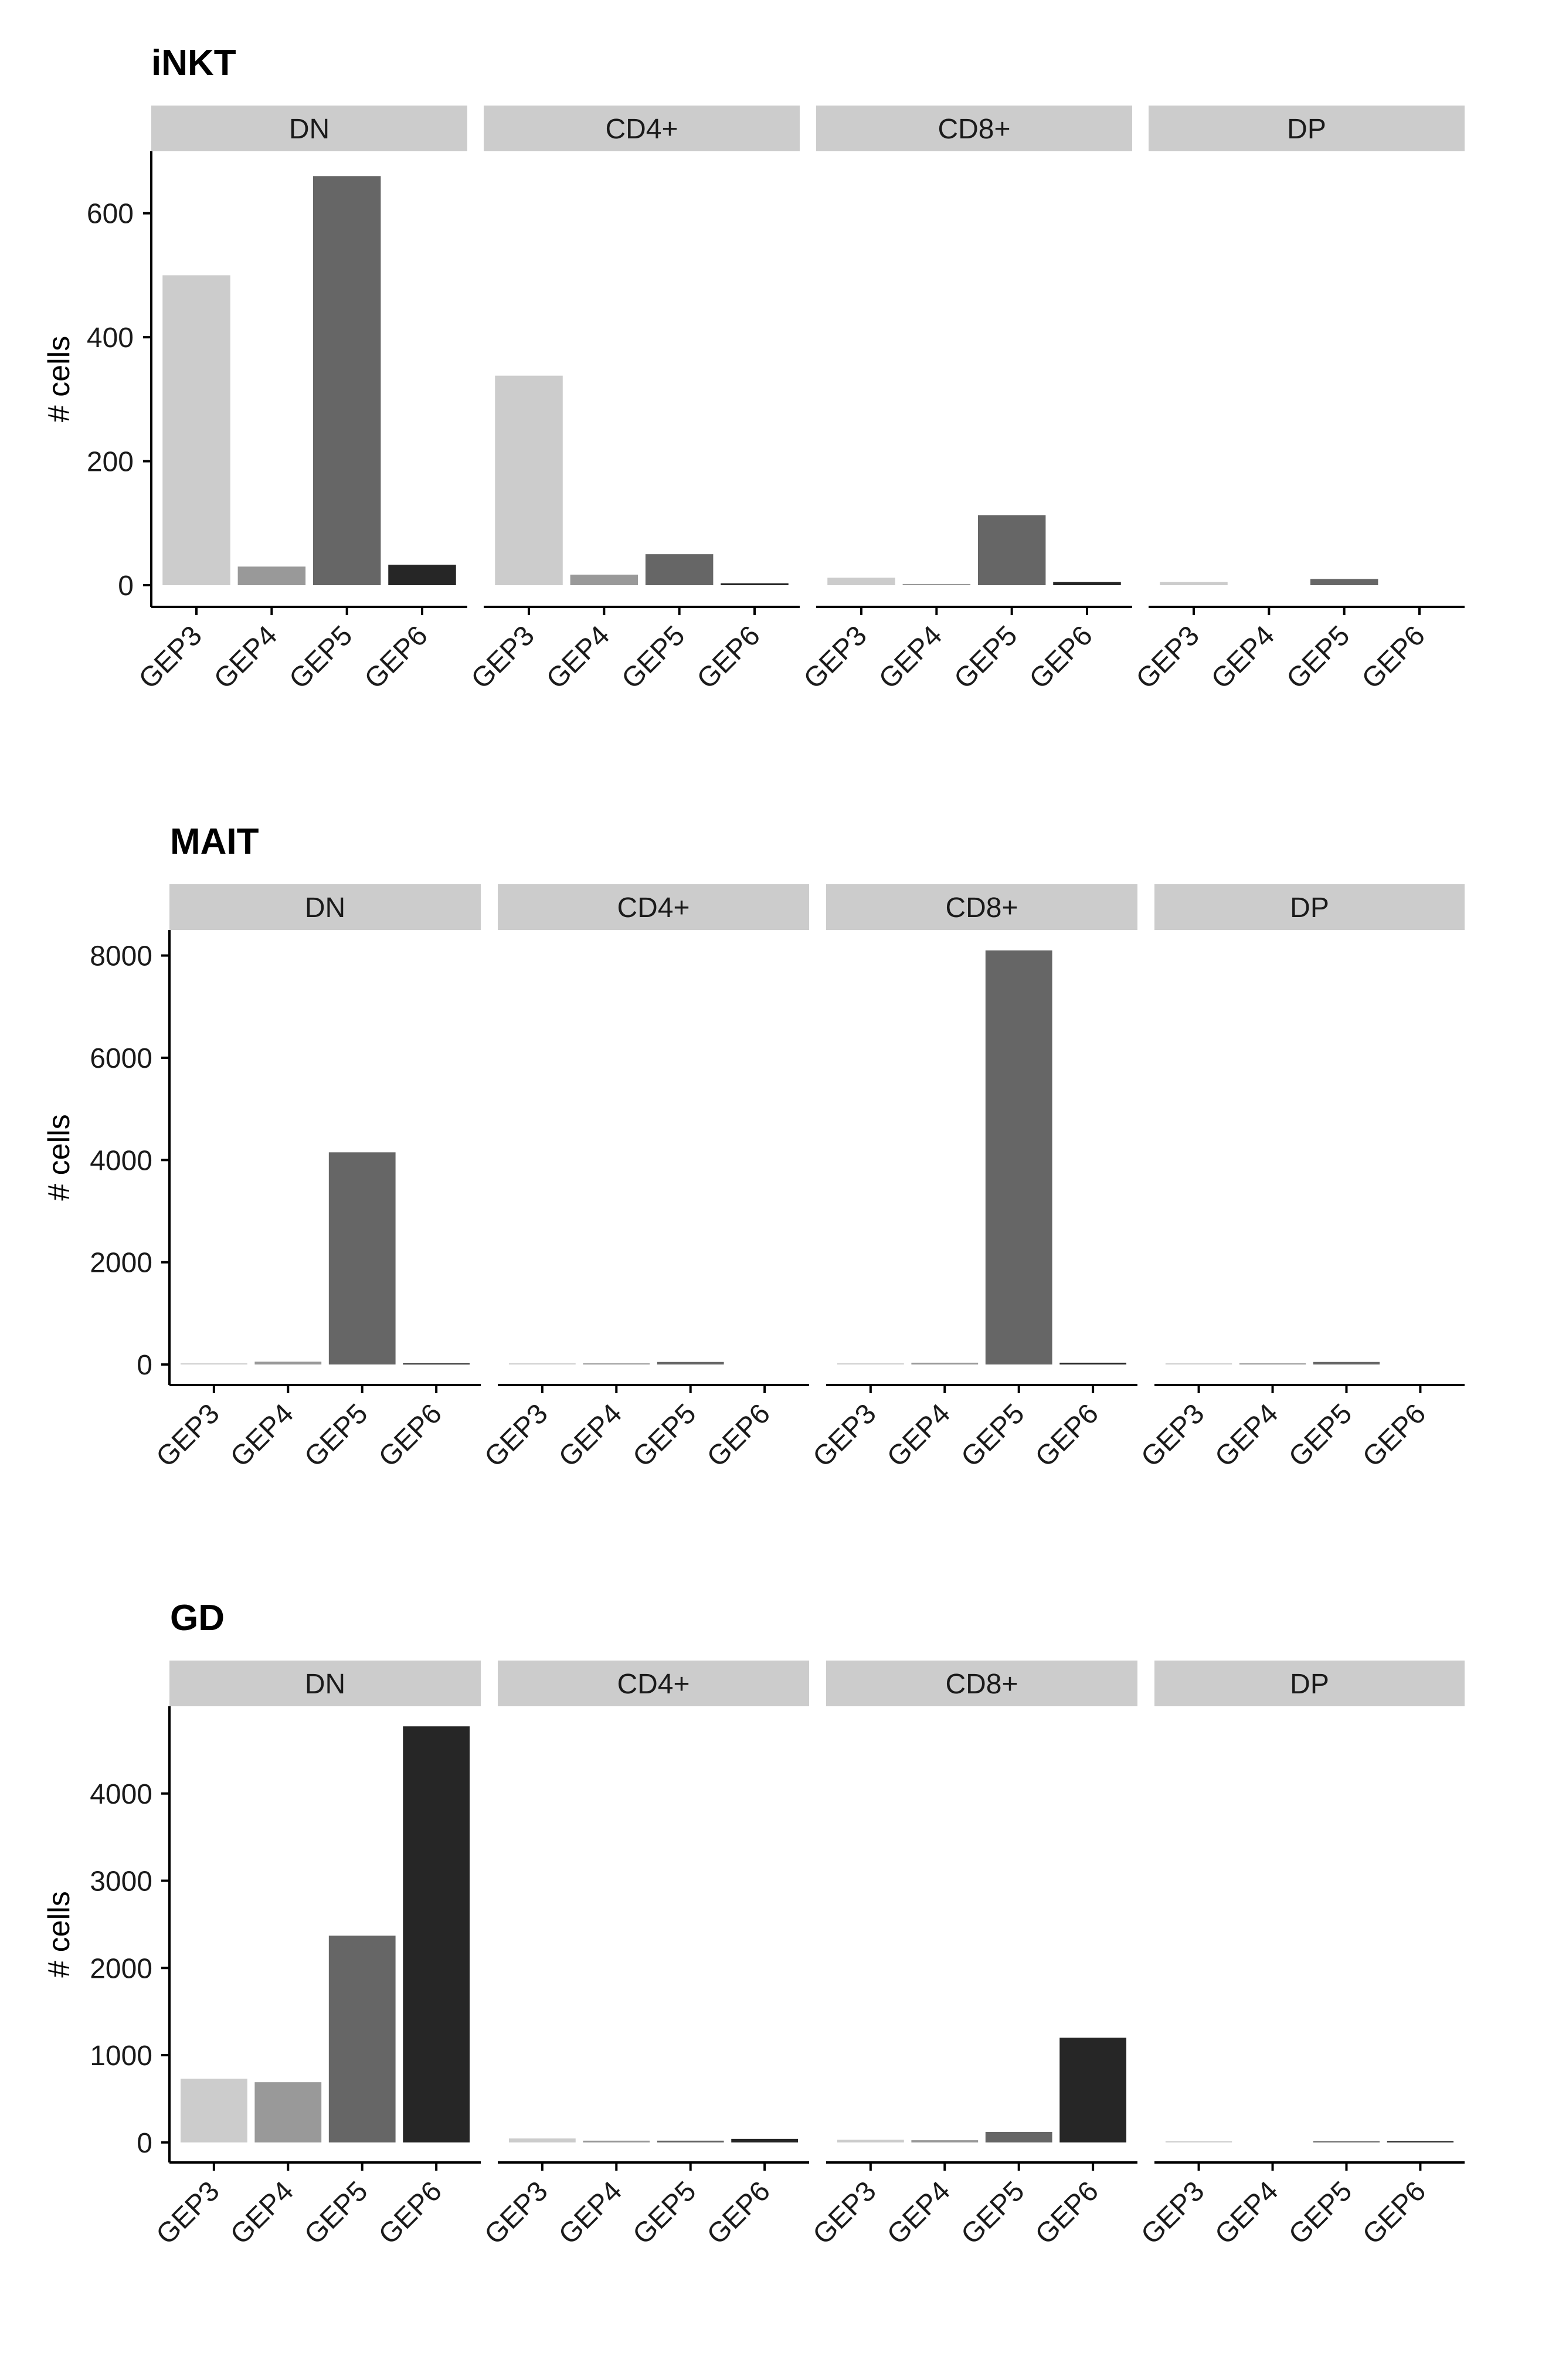 This screenshot has width=1542, height=2380. Describe the element at coordinates (193, 63) in the screenshot. I see `panel-title: iNKT` at that location.